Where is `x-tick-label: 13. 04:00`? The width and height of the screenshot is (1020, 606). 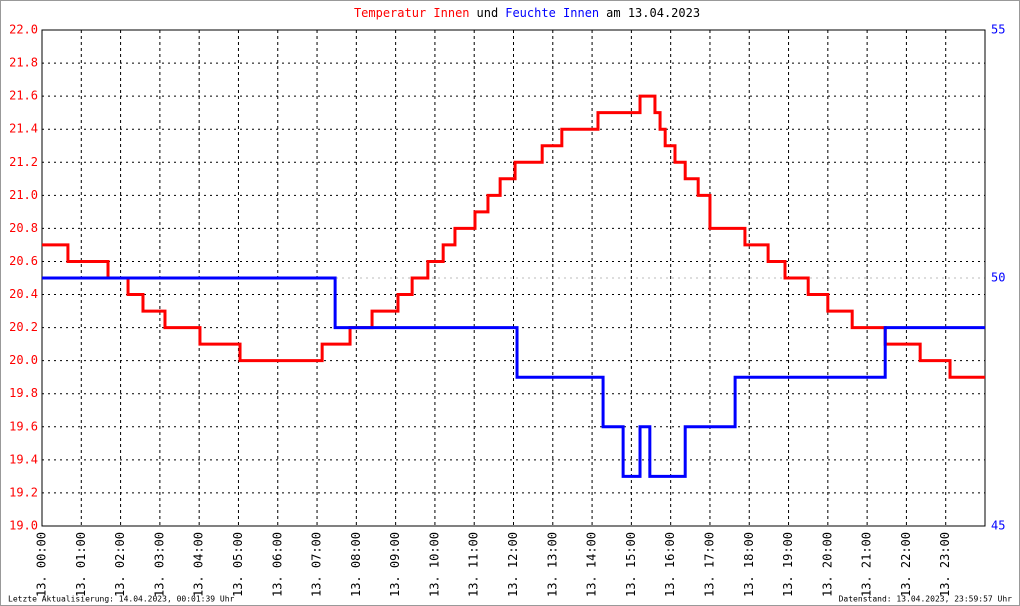 x-tick-label: 13. 04:00 is located at coordinates (199, 564).